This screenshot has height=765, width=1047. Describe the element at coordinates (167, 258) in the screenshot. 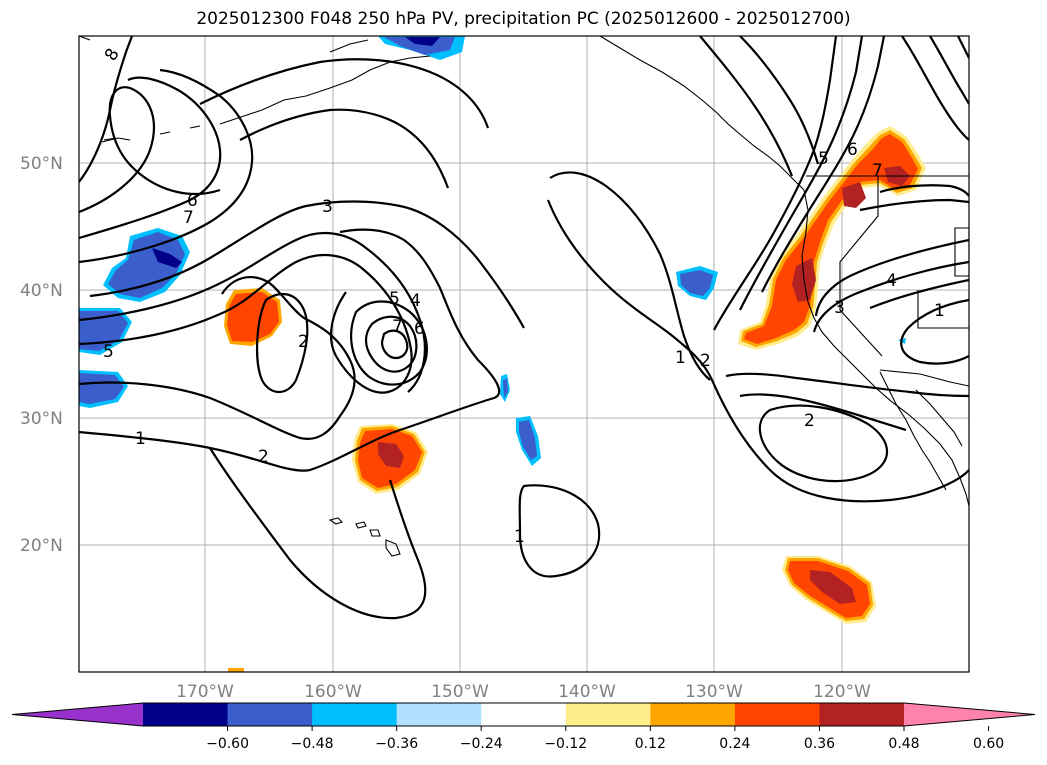

I see `neg-area-west-pacific-north-deep` at that location.